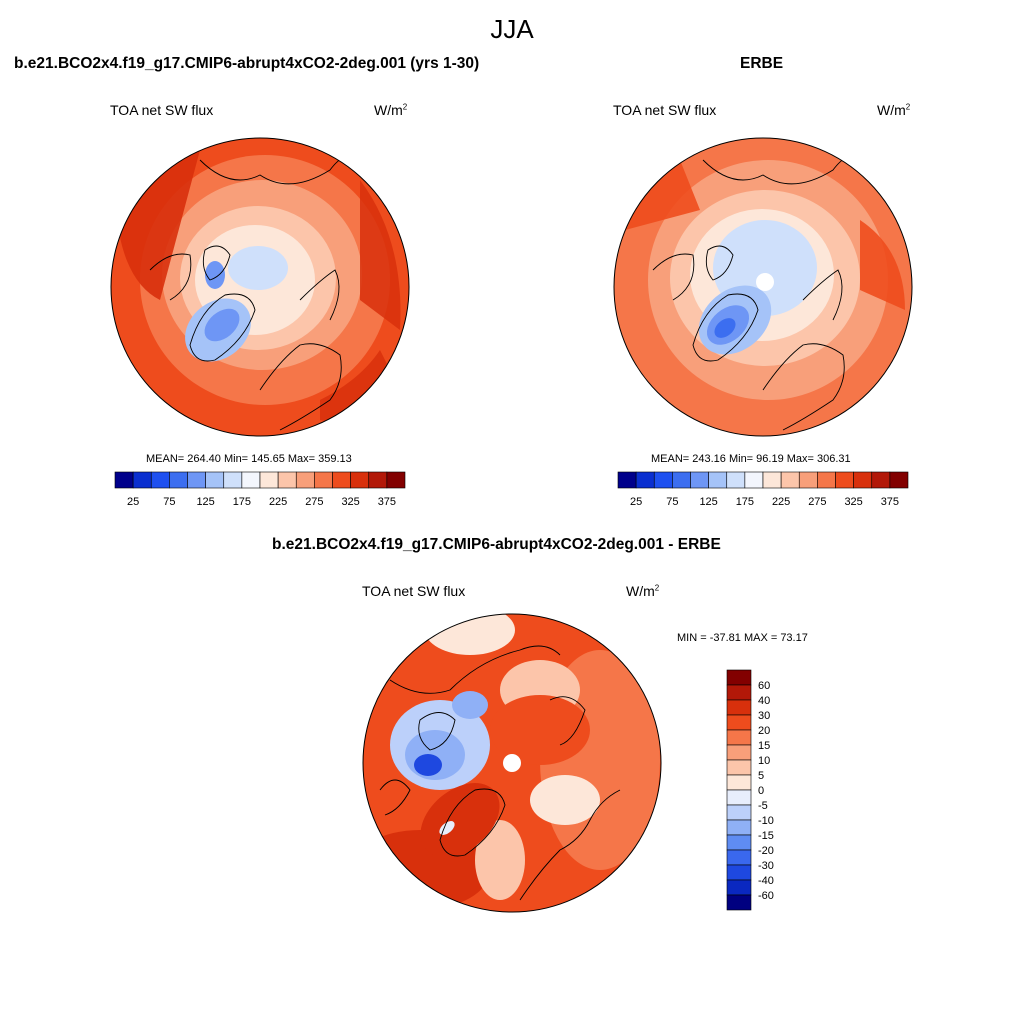 The height and width of the screenshot is (1024, 1024). Describe the element at coordinates (512, 29) in the screenshot. I see `figure-title: JJA` at that location.